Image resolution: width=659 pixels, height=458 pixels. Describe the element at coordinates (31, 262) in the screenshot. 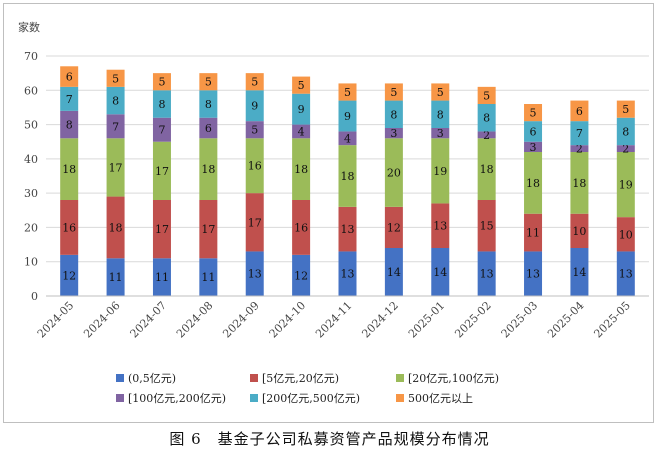

I see `y-tick-label: 10` at that location.